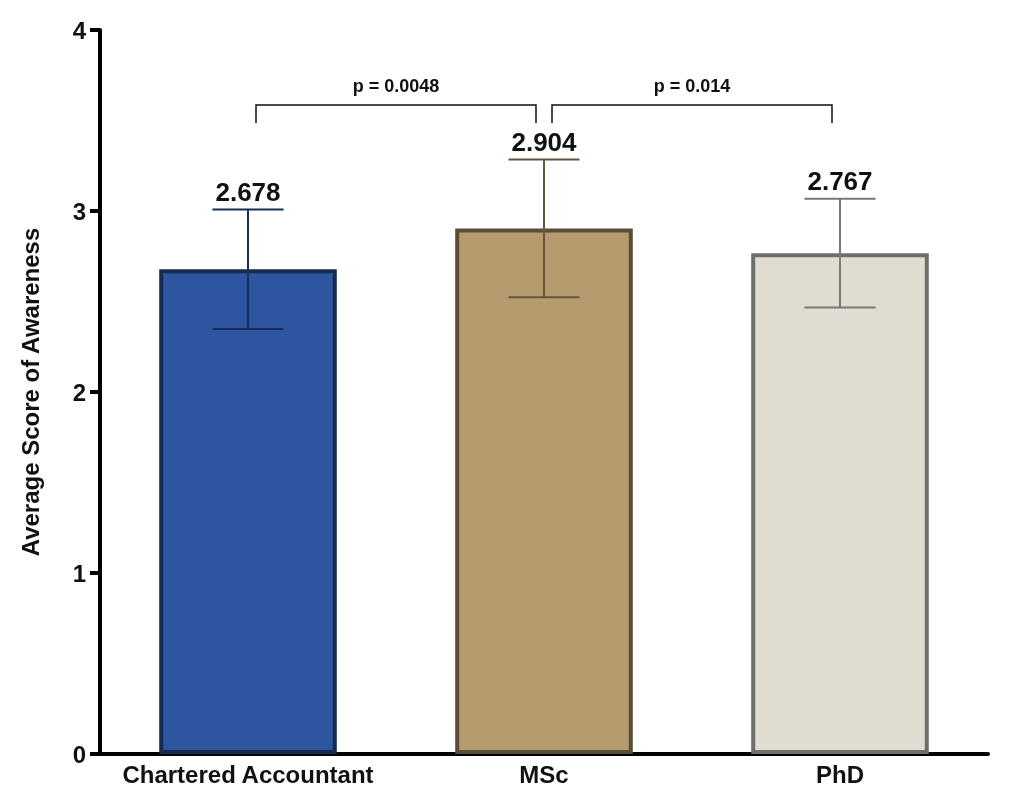 The width and height of the screenshot is (1010, 802). I want to click on annotation: p = 0.0048, so click(396, 86).